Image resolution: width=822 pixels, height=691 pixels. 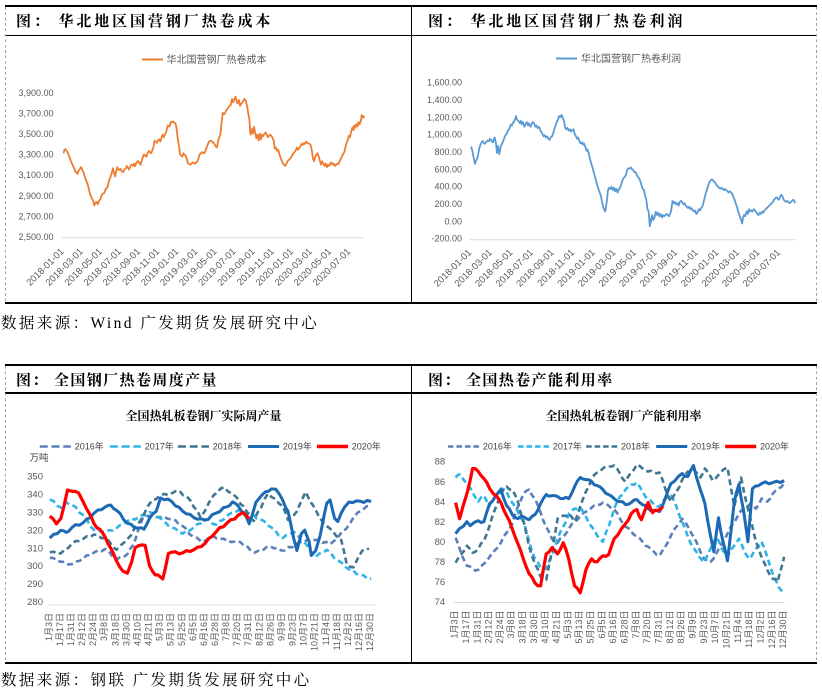 What do you see at coordinates (35, 495) in the screenshot?
I see `svg-text: 340` at bounding box center [35, 495].